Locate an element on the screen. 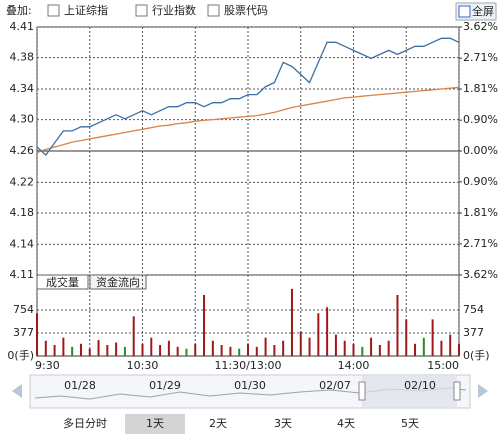  period-button: 3天 is located at coordinates (283, 423).